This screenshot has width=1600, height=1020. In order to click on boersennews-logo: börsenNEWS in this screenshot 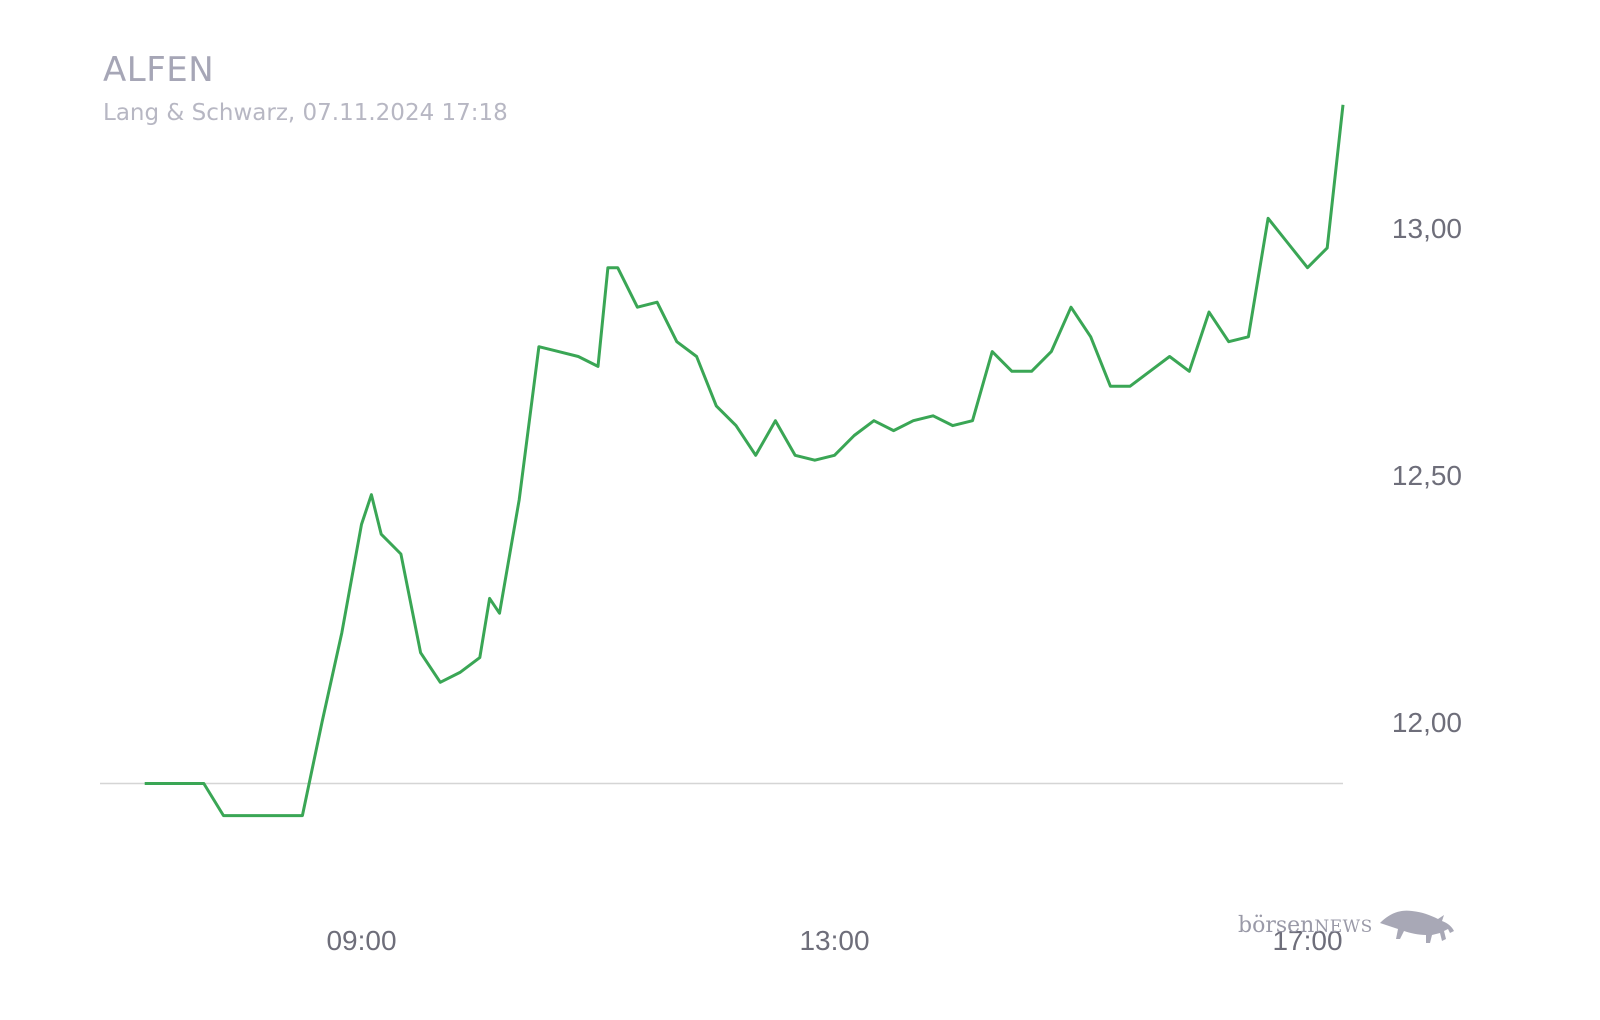, I will do `click(1348, 930)`.